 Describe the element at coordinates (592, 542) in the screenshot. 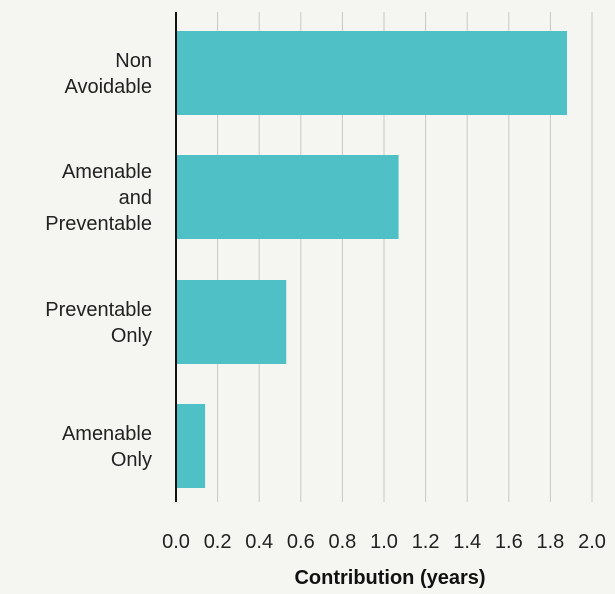

I see `x-tick-label: 2.0` at that location.